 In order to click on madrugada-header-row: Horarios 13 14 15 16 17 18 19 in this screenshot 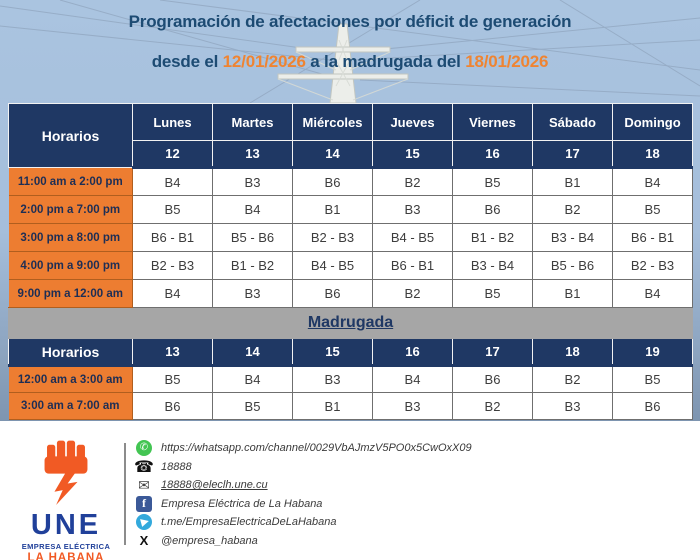, I will do `click(350, 352)`.